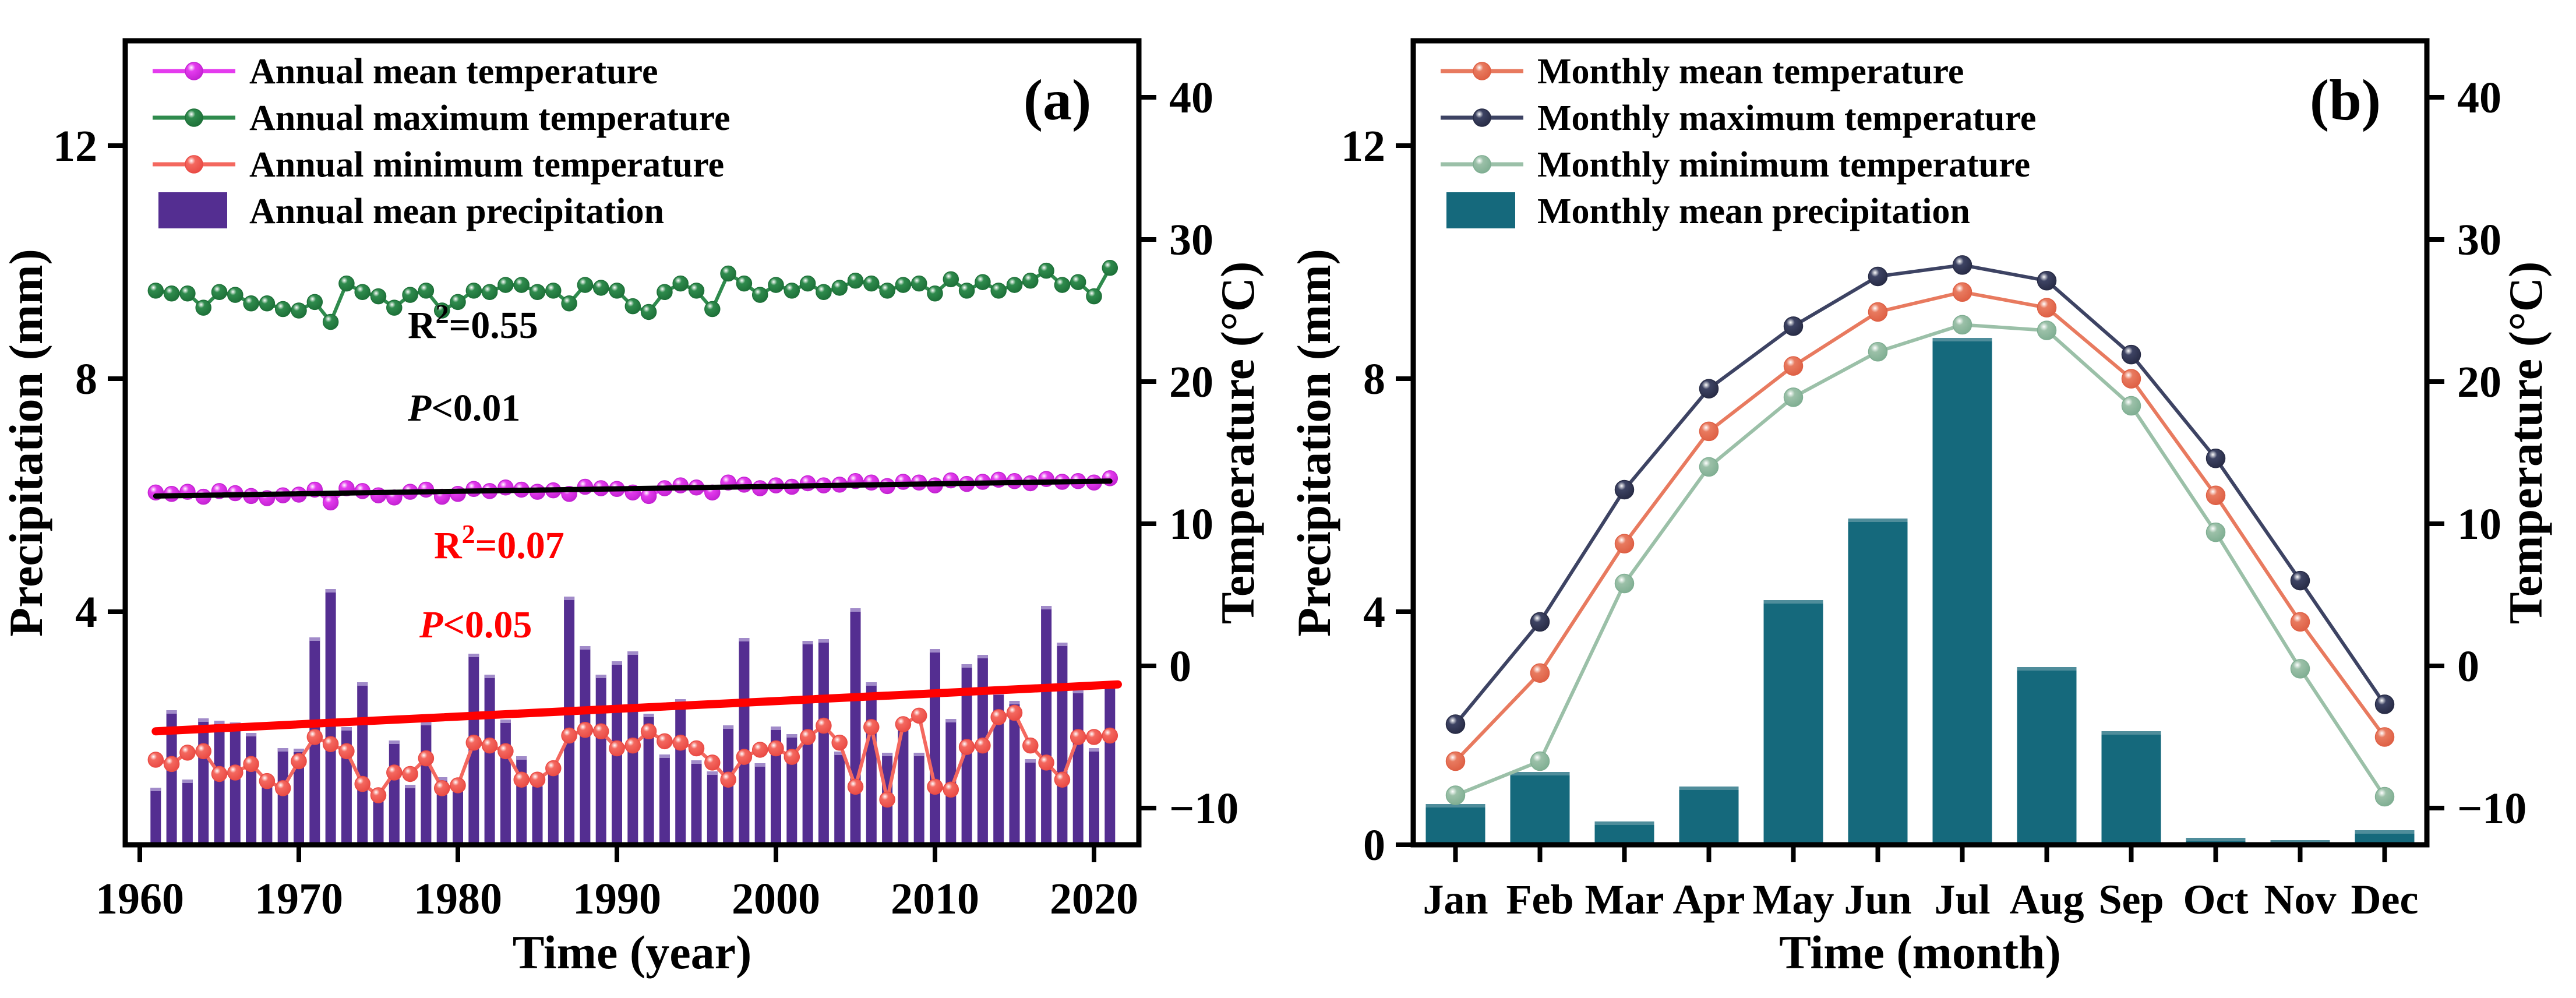  I want to click on legend-item-monthly-mean-temperature: Monthly mean temperature, so click(1703, 71).